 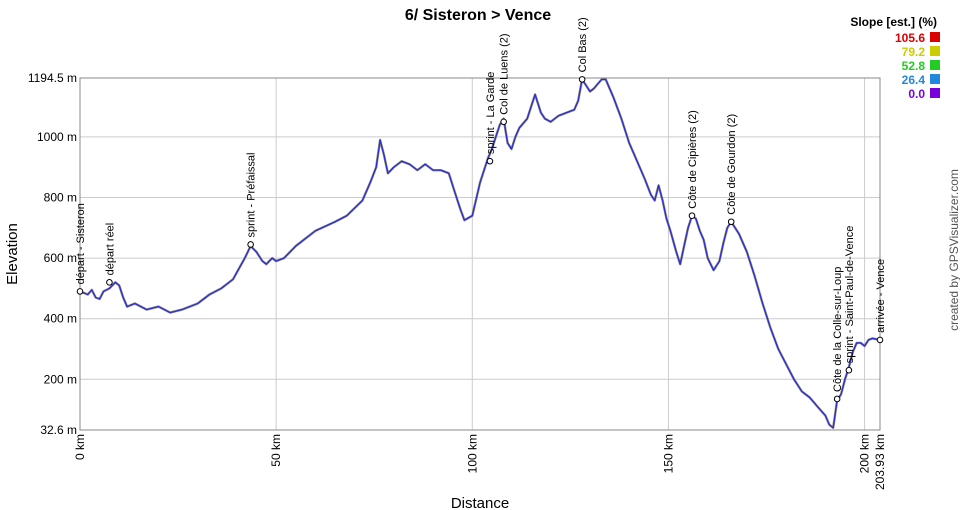 What do you see at coordinates (893, 22) in the screenshot?
I see `legend-title: Slope [est.] (%)` at bounding box center [893, 22].